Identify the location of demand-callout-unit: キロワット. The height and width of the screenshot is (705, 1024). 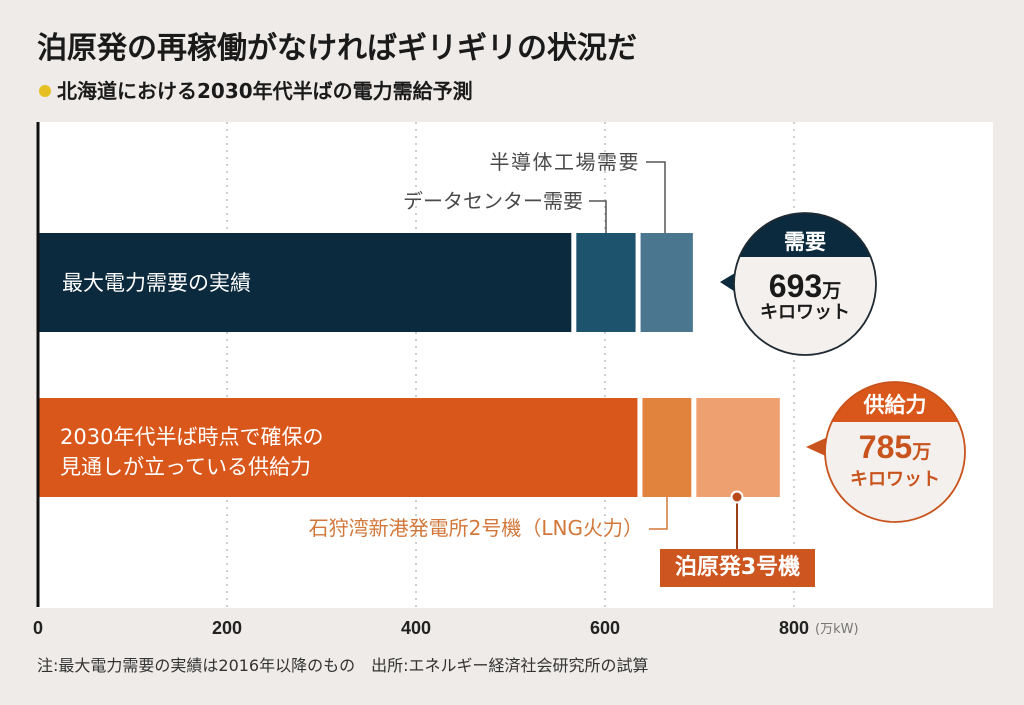
(805, 312).